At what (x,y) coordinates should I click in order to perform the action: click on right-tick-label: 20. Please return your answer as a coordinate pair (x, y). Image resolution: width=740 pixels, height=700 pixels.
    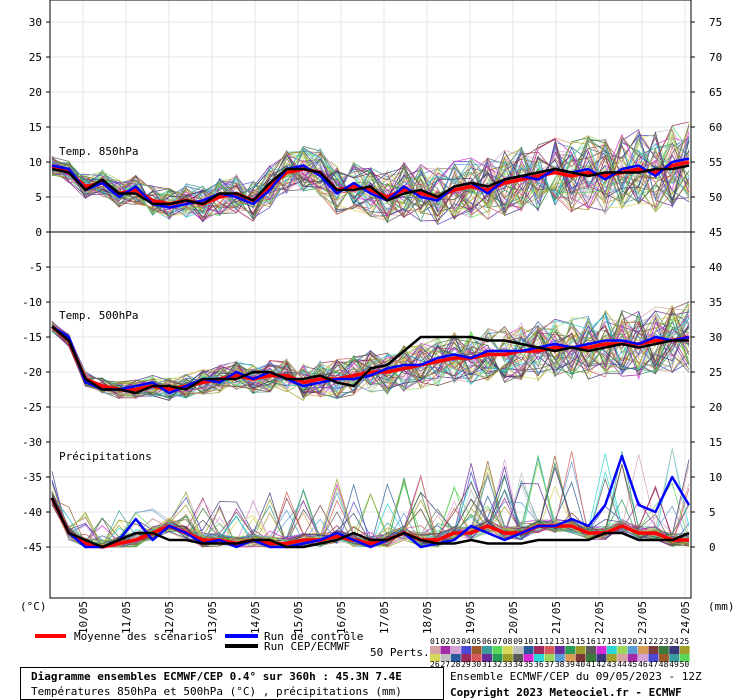
    Looking at the image, I should click on (715, 407).